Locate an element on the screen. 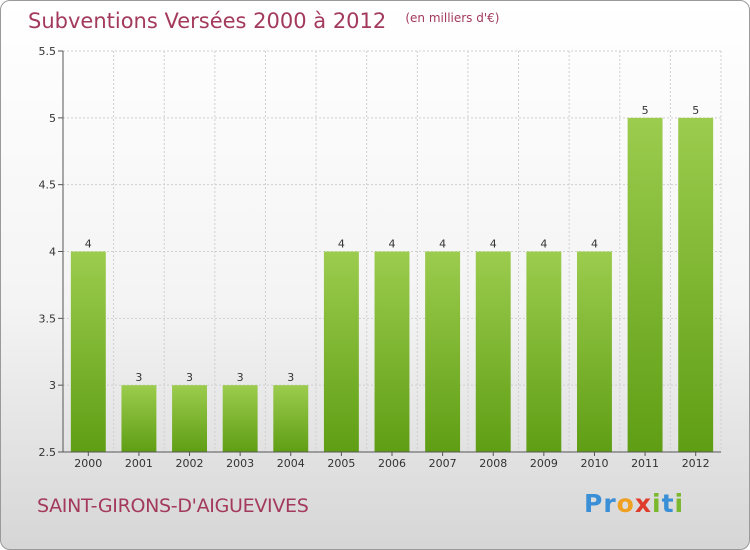 This screenshot has width=750, height=550. y-tick-label: 5 is located at coordinates (52, 118).